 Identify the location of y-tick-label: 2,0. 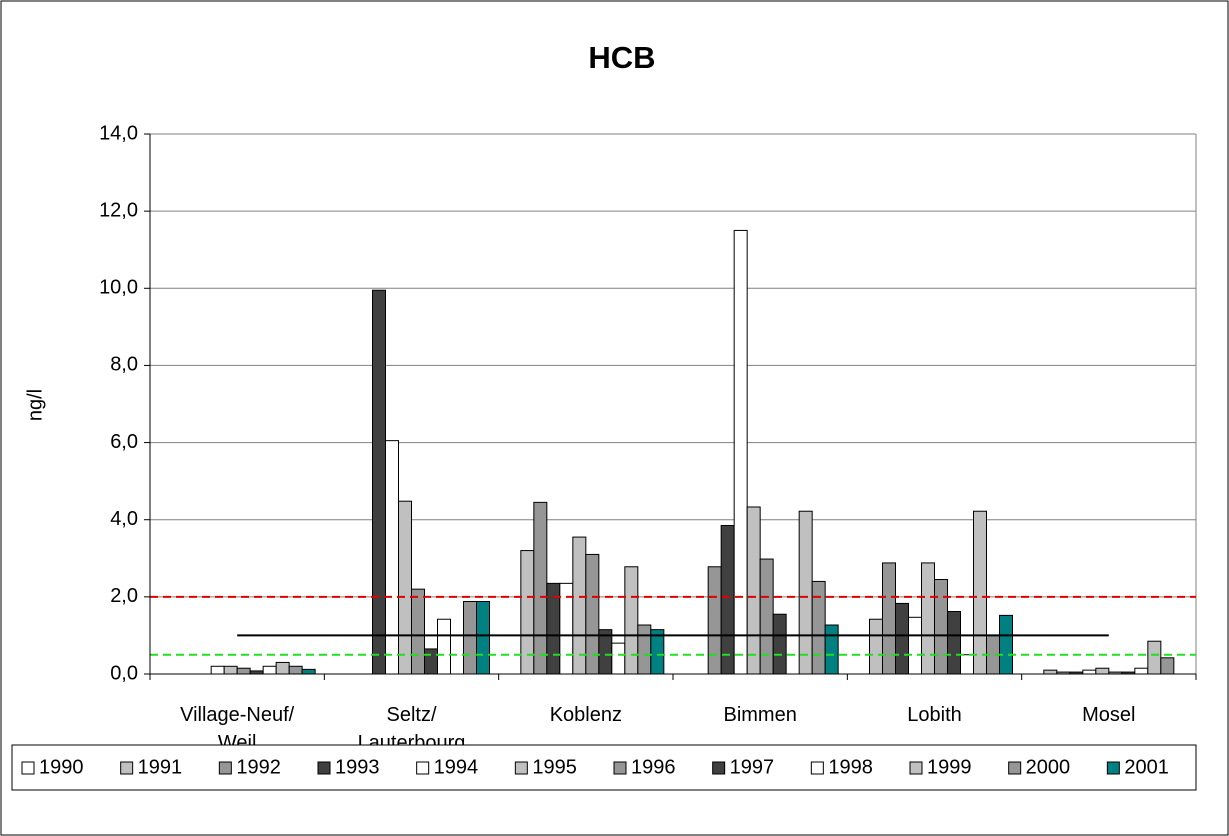
(124, 596).